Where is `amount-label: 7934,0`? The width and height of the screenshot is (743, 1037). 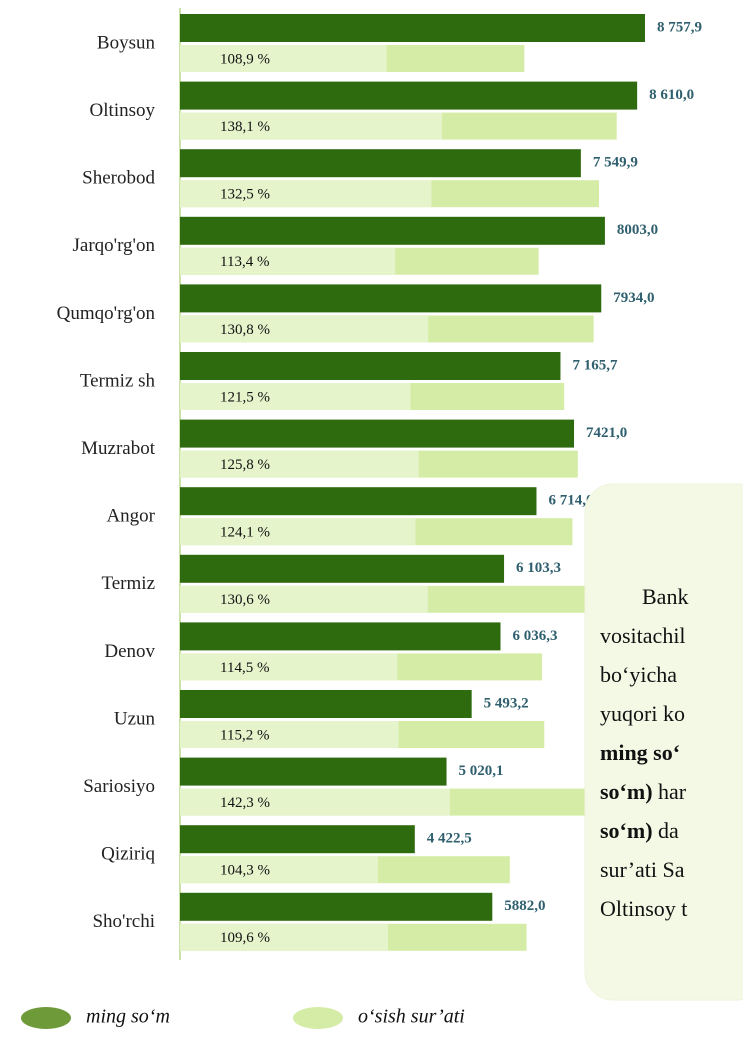 amount-label: 7934,0 is located at coordinates (633, 298).